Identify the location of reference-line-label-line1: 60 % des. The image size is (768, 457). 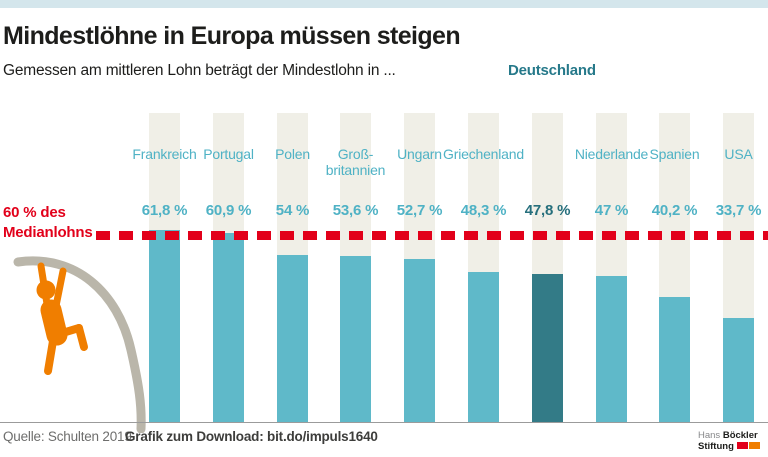
(34, 212).